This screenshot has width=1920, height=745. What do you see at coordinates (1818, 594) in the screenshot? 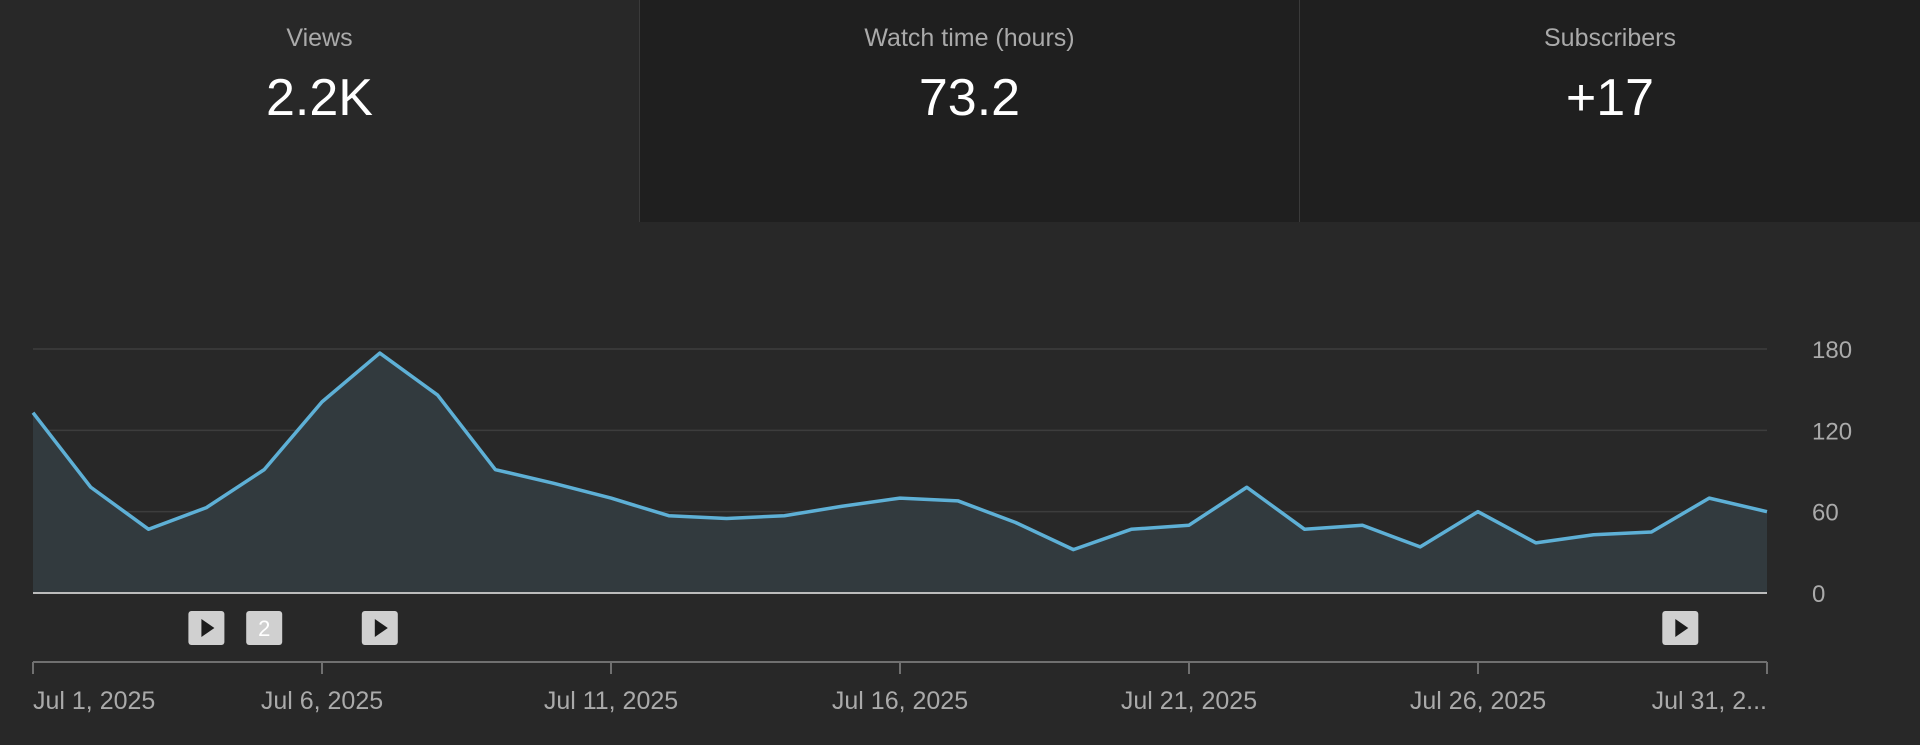
I see `y-tick-label: 0` at bounding box center [1818, 594].